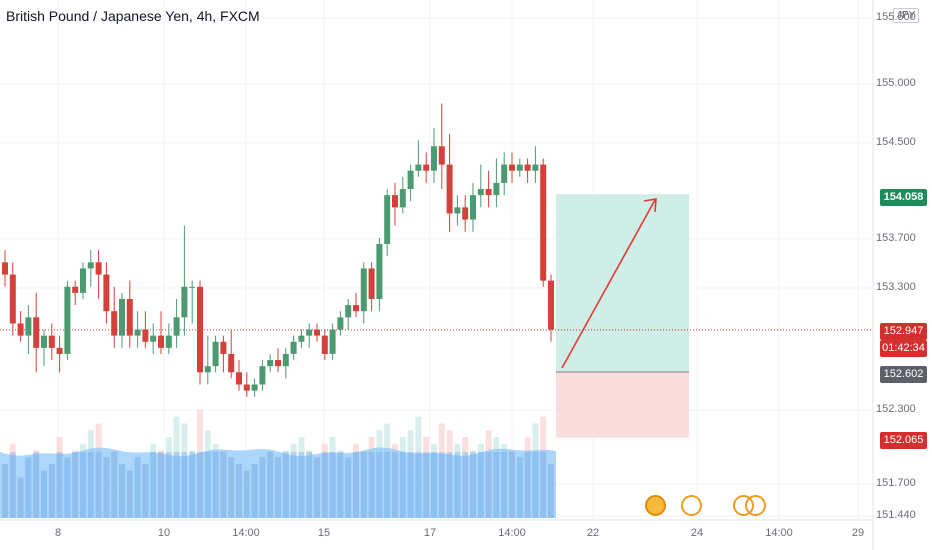 The width and height of the screenshot is (932, 550). I want to click on trend-arrow, so click(608, 284).